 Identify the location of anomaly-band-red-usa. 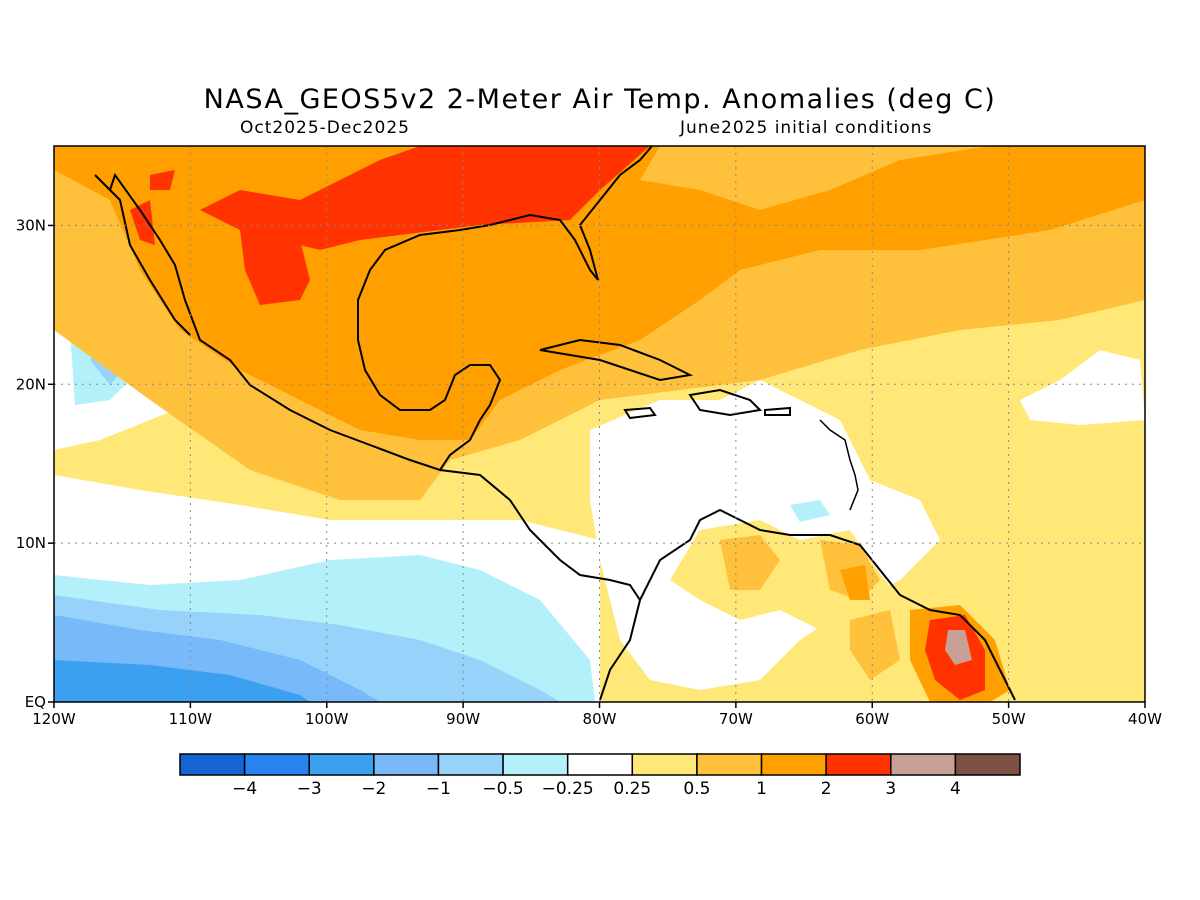
(425, 198).